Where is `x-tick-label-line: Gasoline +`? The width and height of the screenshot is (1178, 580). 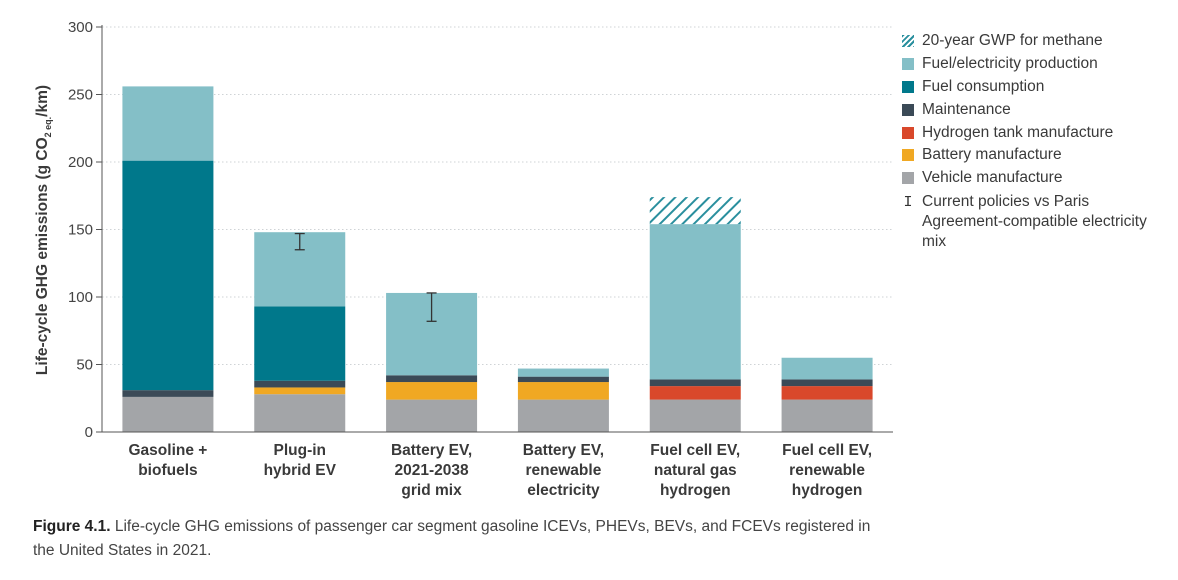
x-tick-label-line: Gasoline + is located at coordinates (168, 450).